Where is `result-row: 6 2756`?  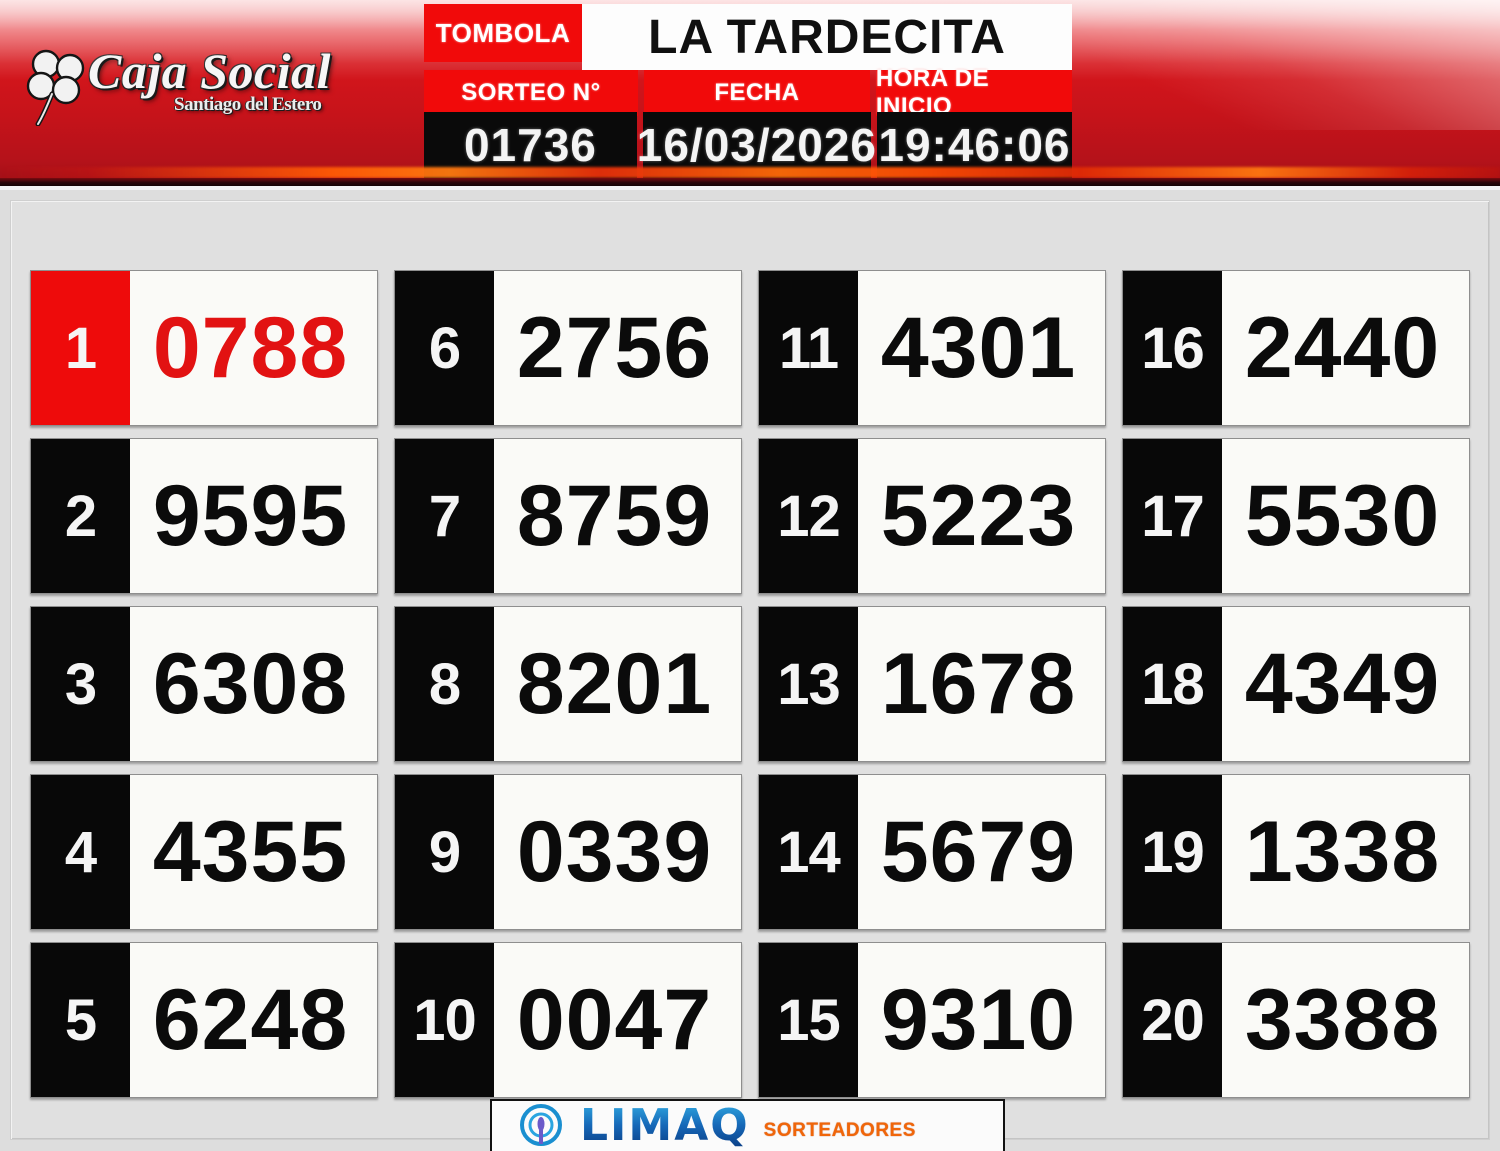 result-row: 6 2756 is located at coordinates (568, 348).